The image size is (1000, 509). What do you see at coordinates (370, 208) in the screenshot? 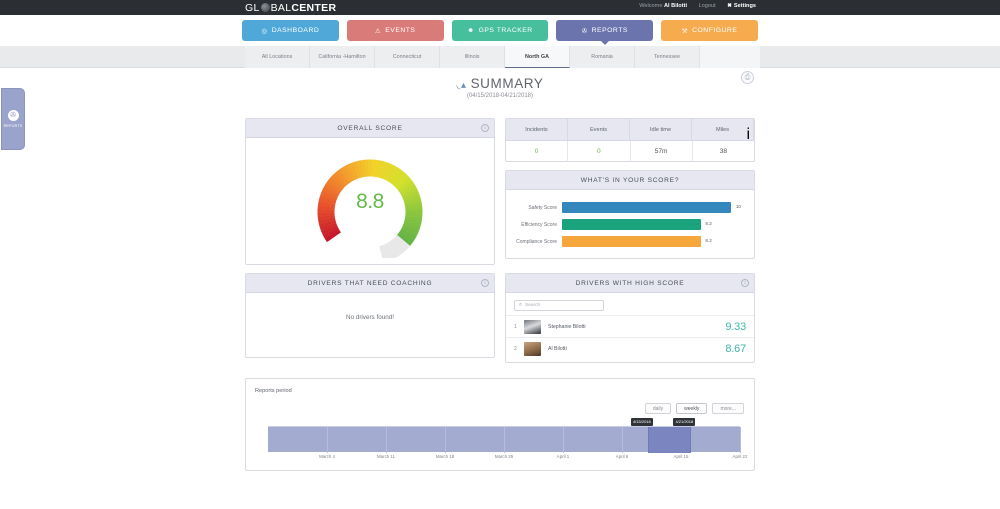
I see `gauge-svg` at bounding box center [370, 208].